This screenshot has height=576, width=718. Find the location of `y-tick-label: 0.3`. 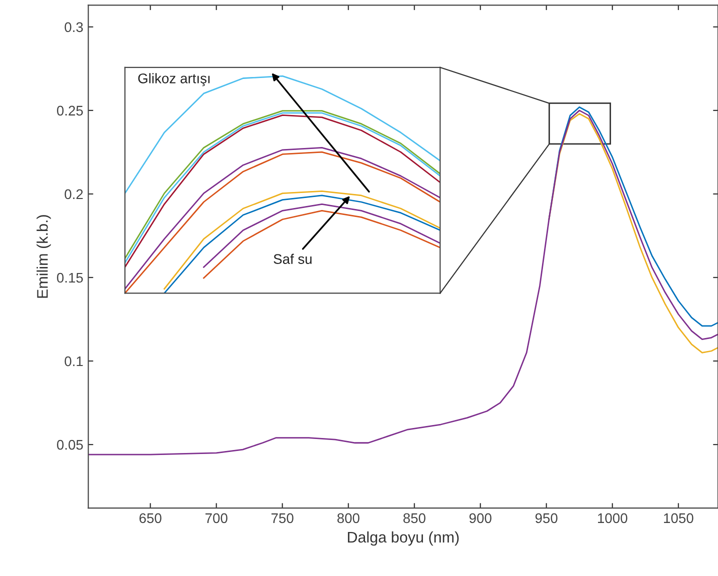

y-tick-label: 0.3 is located at coordinates (73, 27).